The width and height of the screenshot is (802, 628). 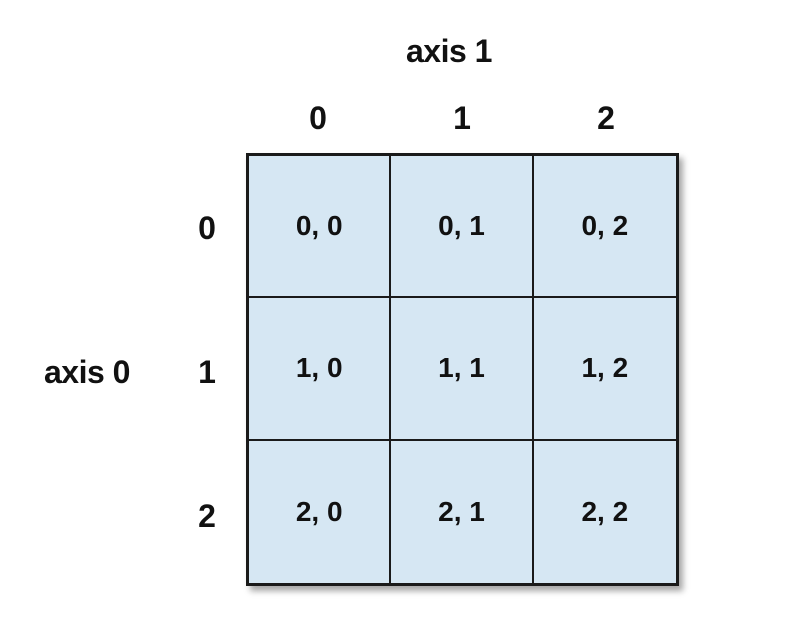 I want to click on axis-0-title: axis 0, so click(x=87, y=372).